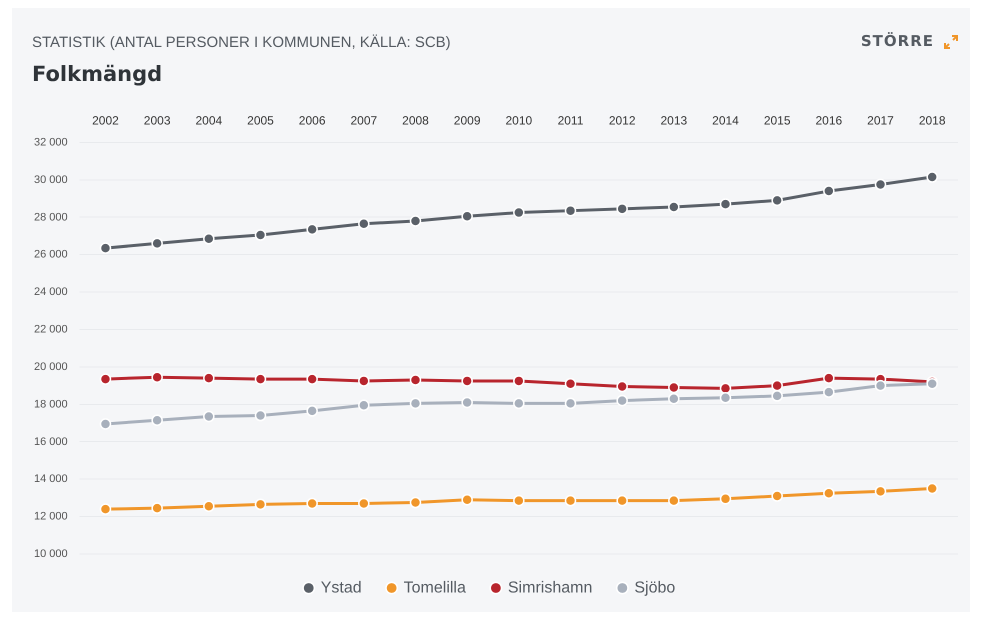  What do you see at coordinates (416, 121) in the screenshot?
I see `x-tick-label: 2008` at bounding box center [416, 121].